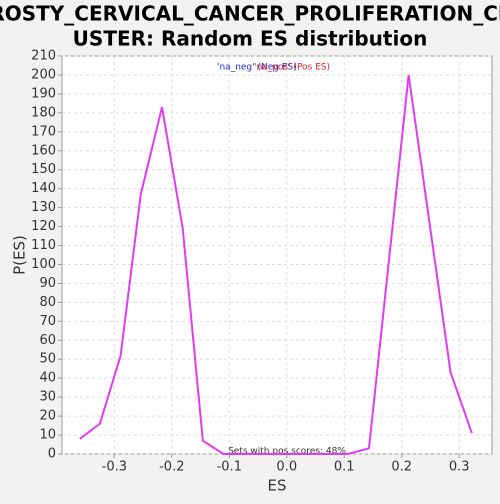  Describe the element at coordinates (229, 467) in the screenshot. I see `x-tick-label: -0.1` at that location.